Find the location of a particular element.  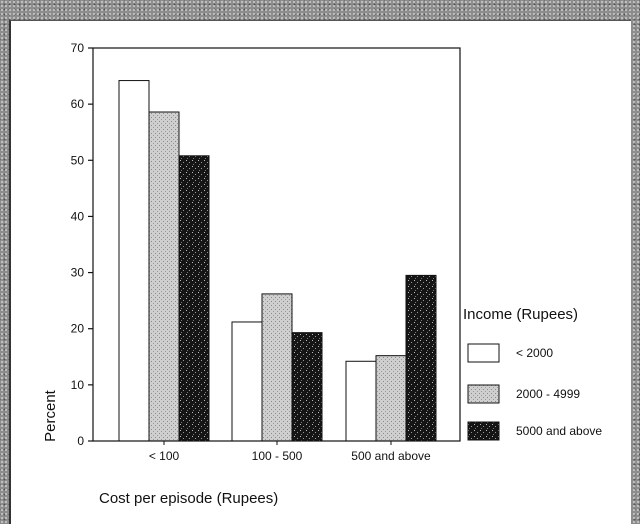

y-tick-label: 10 is located at coordinates (78, 385).